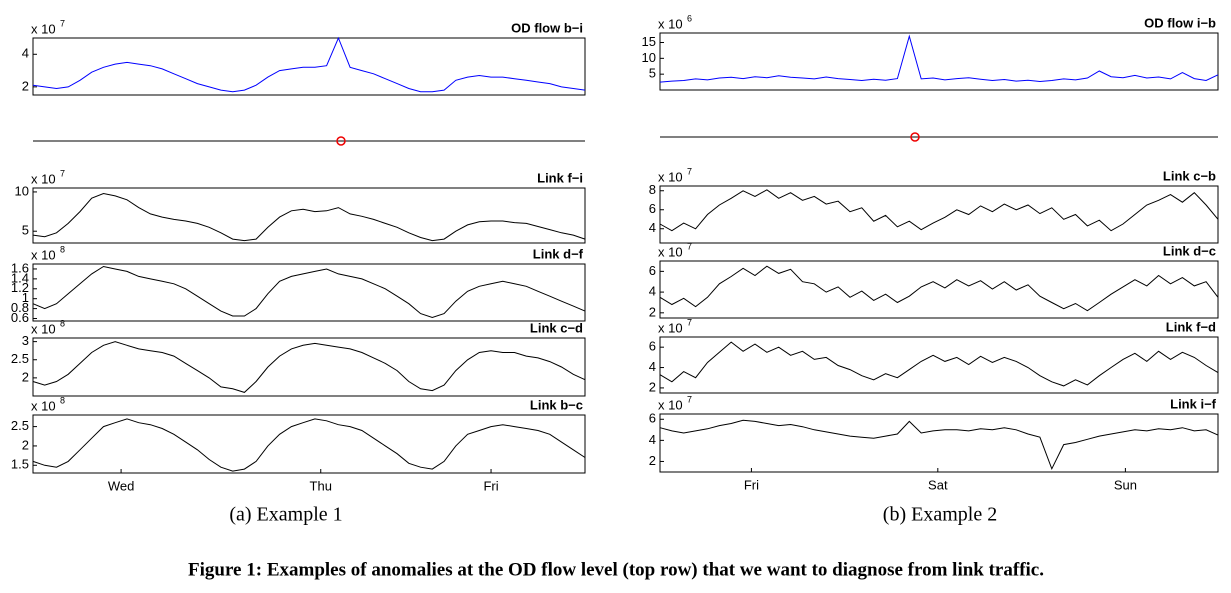 The width and height of the screenshot is (1231, 593). What do you see at coordinates (20, 267) in the screenshot?
I see `y-tick-label: 1.6` at bounding box center [20, 267].